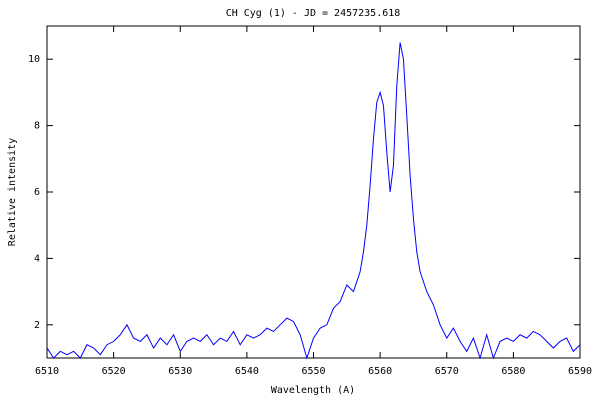 The image size is (600, 400). Describe the element at coordinates (12, 192) in the screenshot. I see `y-axis-label: Relative intensity` at that location.